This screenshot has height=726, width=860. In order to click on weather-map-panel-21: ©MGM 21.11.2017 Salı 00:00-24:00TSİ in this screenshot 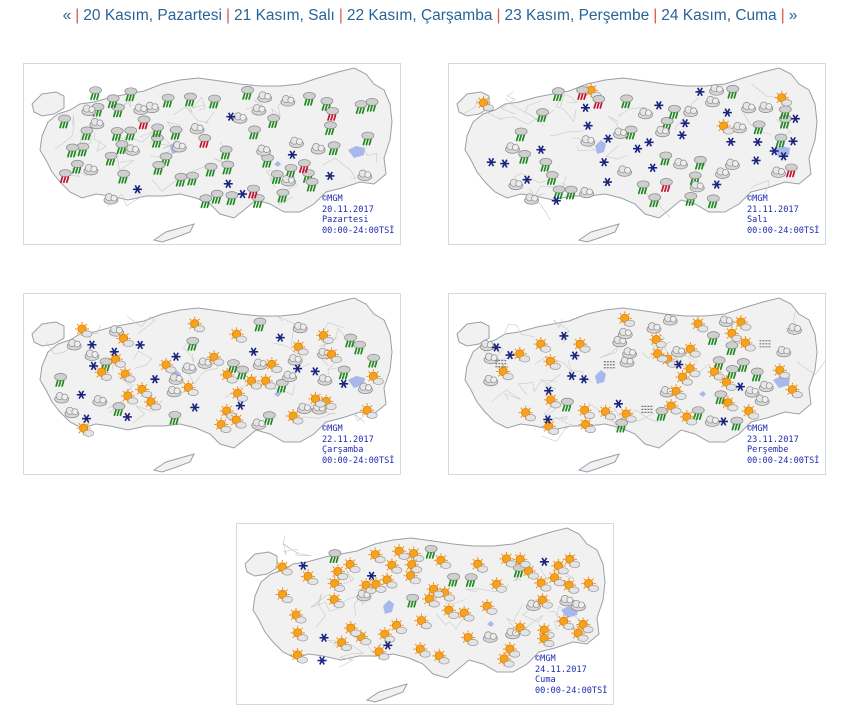, I will do `click(637, 154)`.